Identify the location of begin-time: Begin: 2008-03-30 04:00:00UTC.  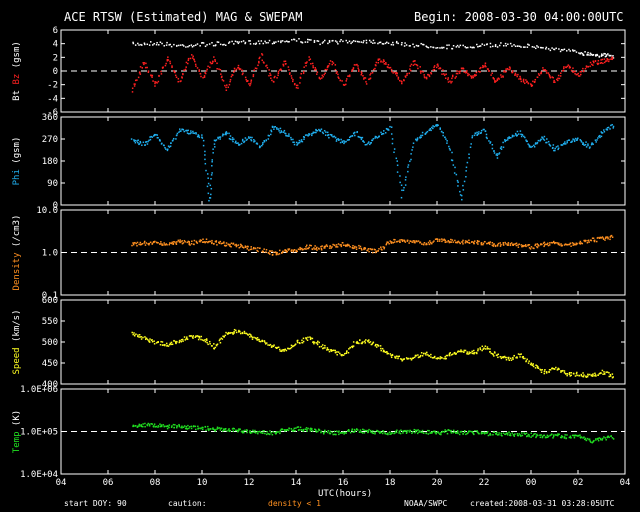
(519, 17).